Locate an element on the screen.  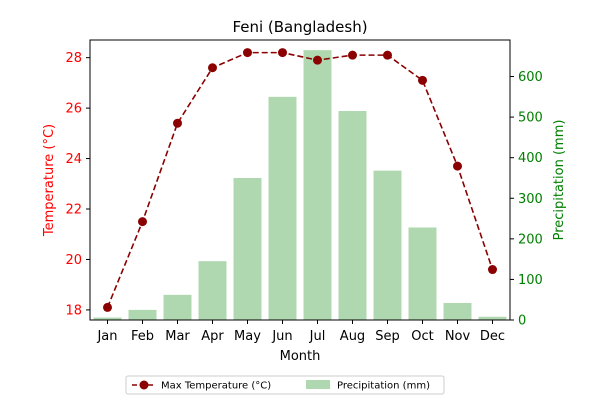
y-left-axis-label: Temperature (°C) is located at coordinates (49, 180).